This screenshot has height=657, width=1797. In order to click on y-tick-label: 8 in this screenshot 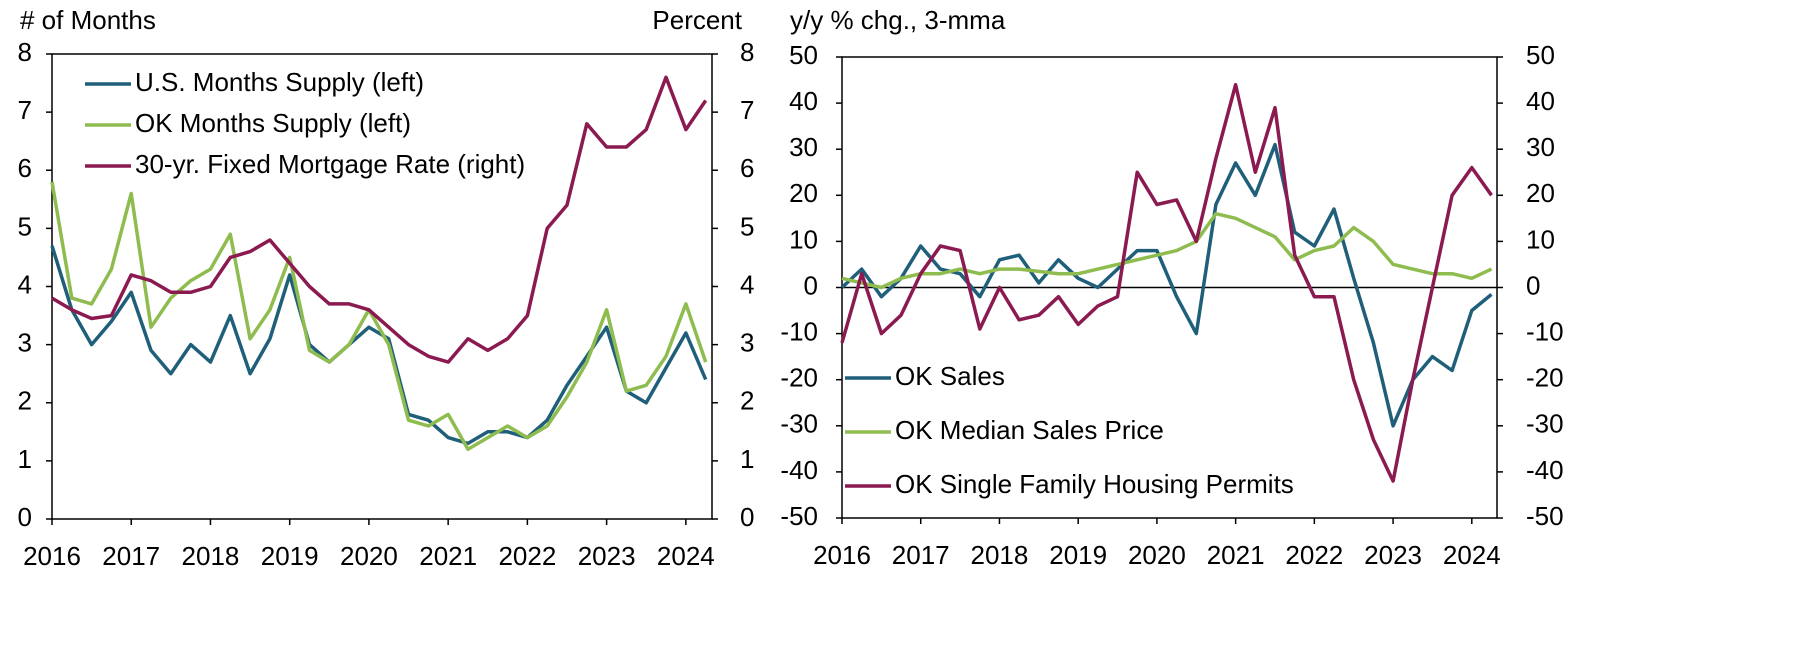, I will do `click(25, 52)`.